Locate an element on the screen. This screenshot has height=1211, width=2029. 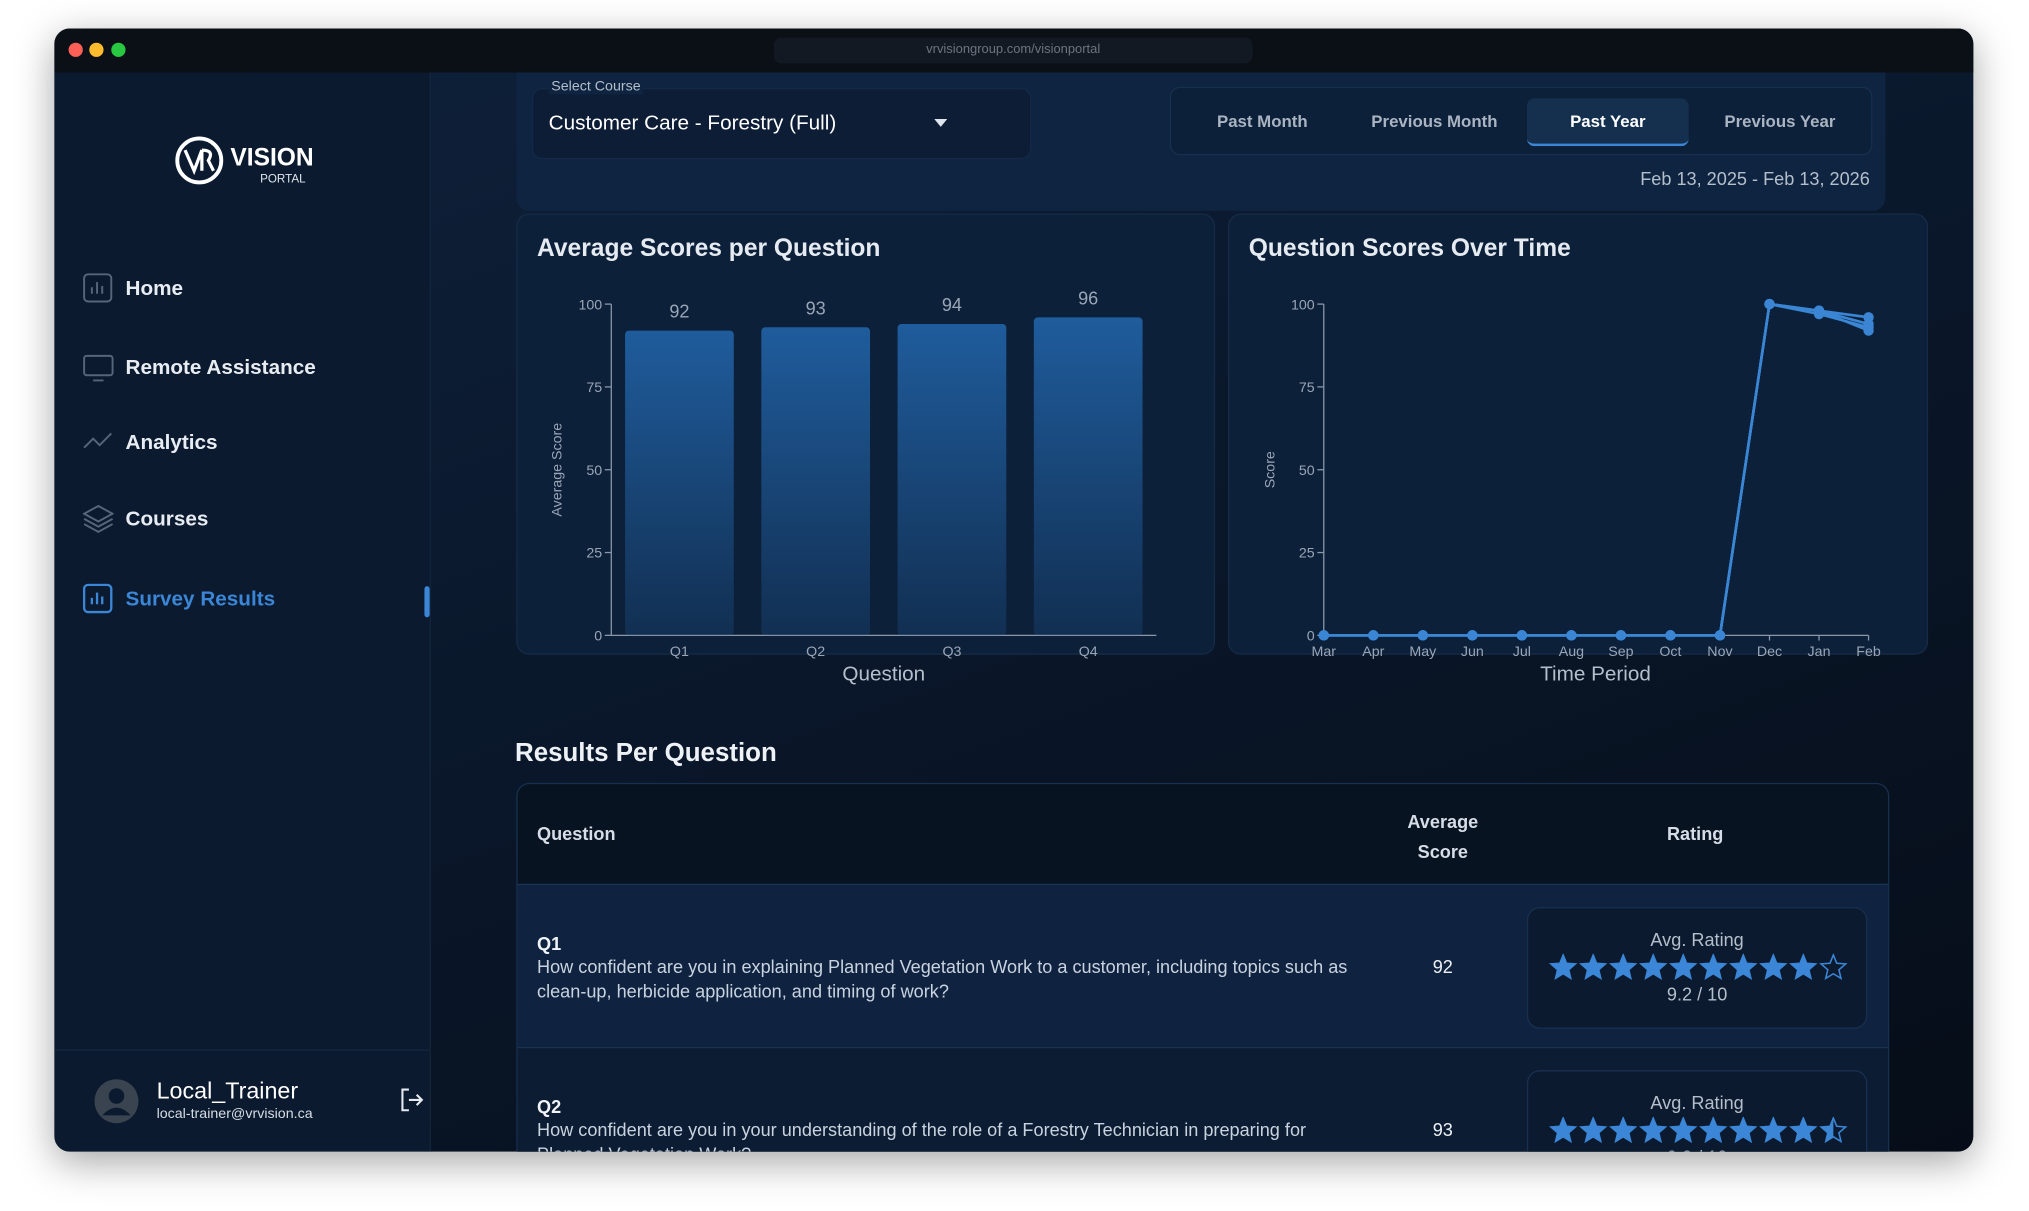
column-header: Rating is located at coordinates (1695, 833).